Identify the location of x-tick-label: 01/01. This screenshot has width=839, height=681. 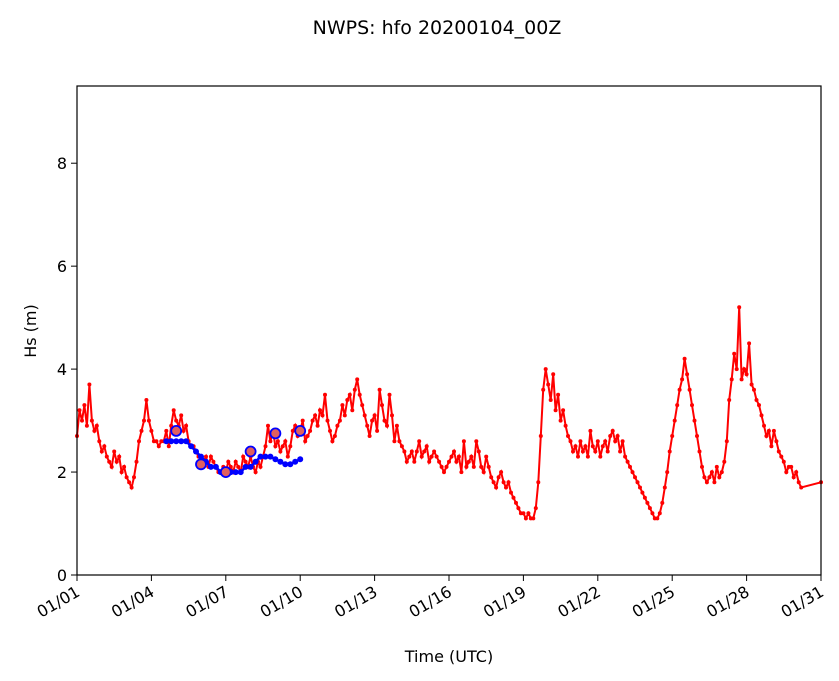
(58, 602).